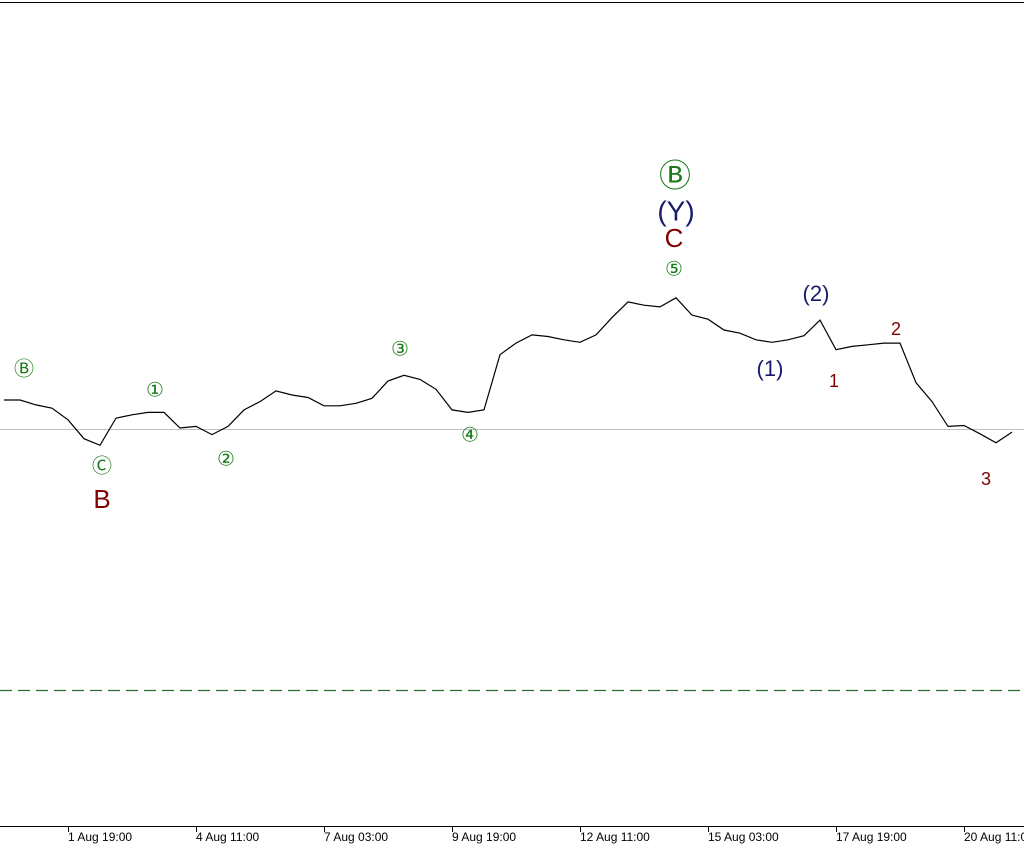 This screenshot has height=852, width=1024. I want to click on wave-label: ②, so click(226, 459).